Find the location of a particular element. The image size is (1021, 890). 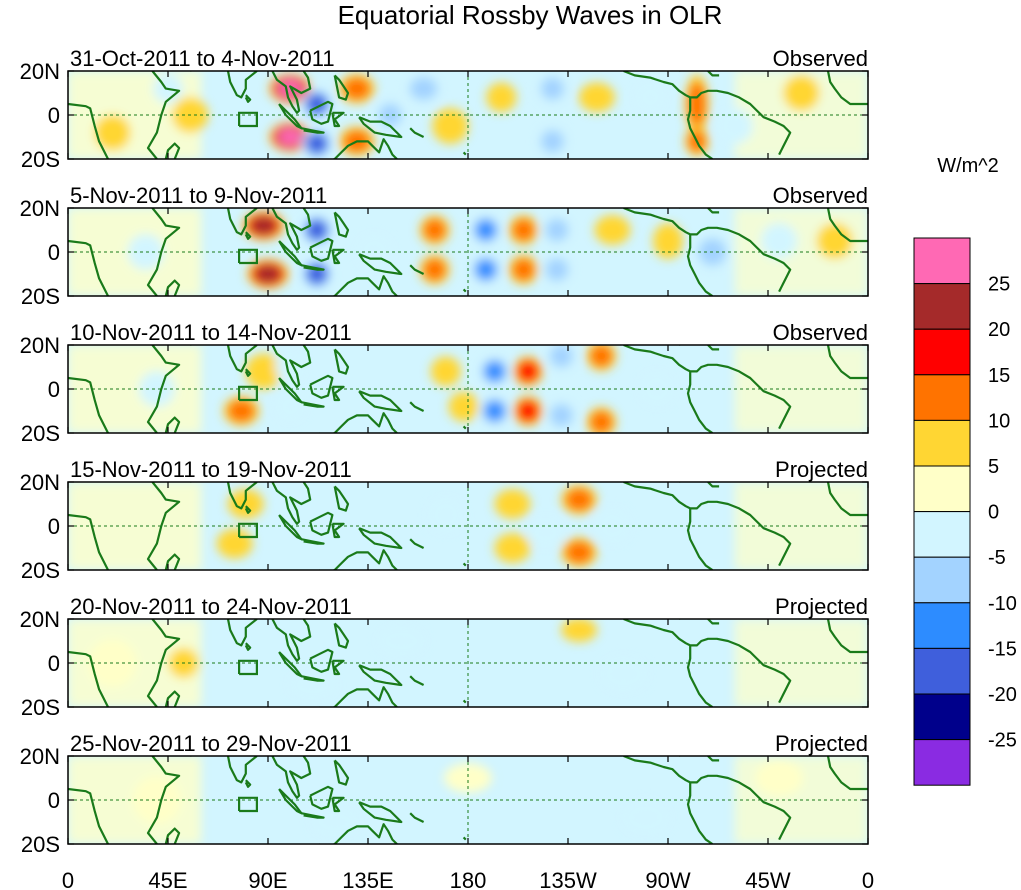

colorbar: W/m^2 25 20 15 10 5 0 -5 -10 -15 -20 -25 is located at coordinates (965, 470).